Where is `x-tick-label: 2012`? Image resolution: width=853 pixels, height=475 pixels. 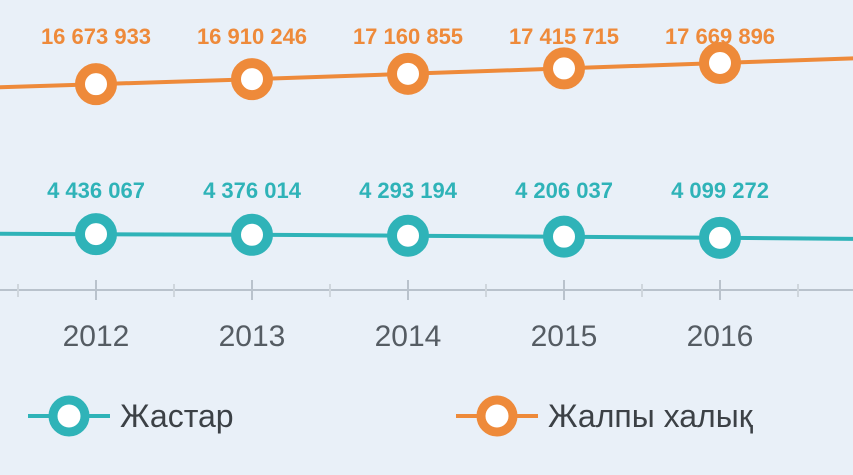
x-tick-label: 2012 is located at coordinates (96, 336).